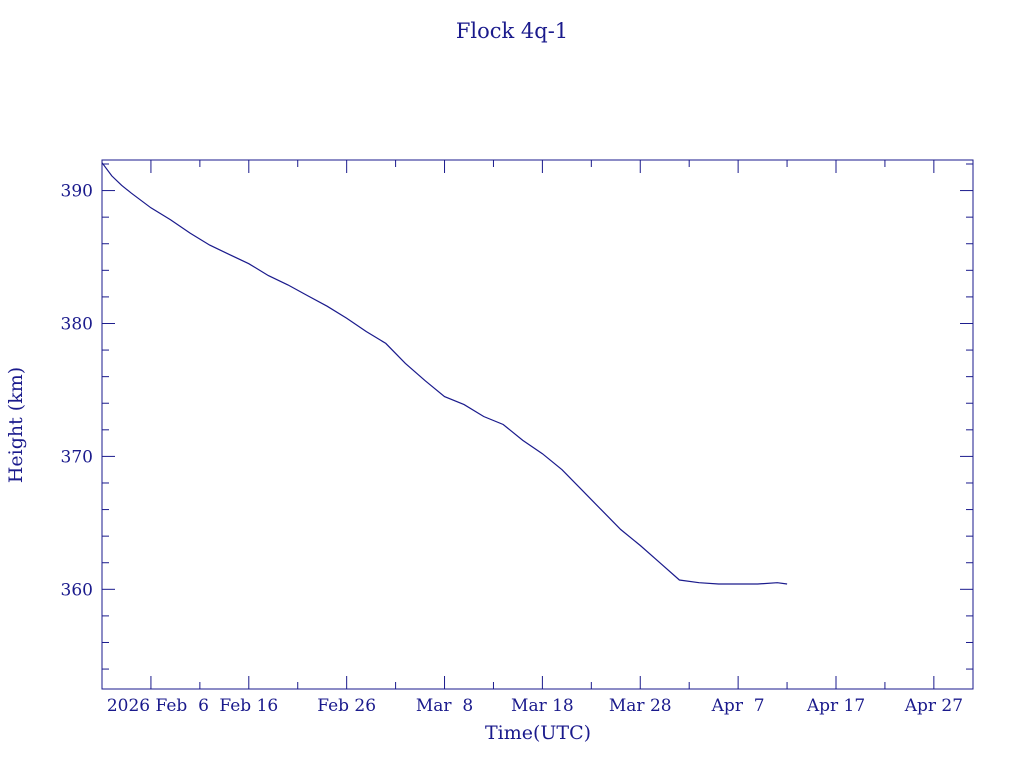 Image resolution: width=1024 pixels, height=768 pixels. Describe the element at coordinates (640, 706) in the screenshot. I see `x-tick-label: Mar 28` at that location.